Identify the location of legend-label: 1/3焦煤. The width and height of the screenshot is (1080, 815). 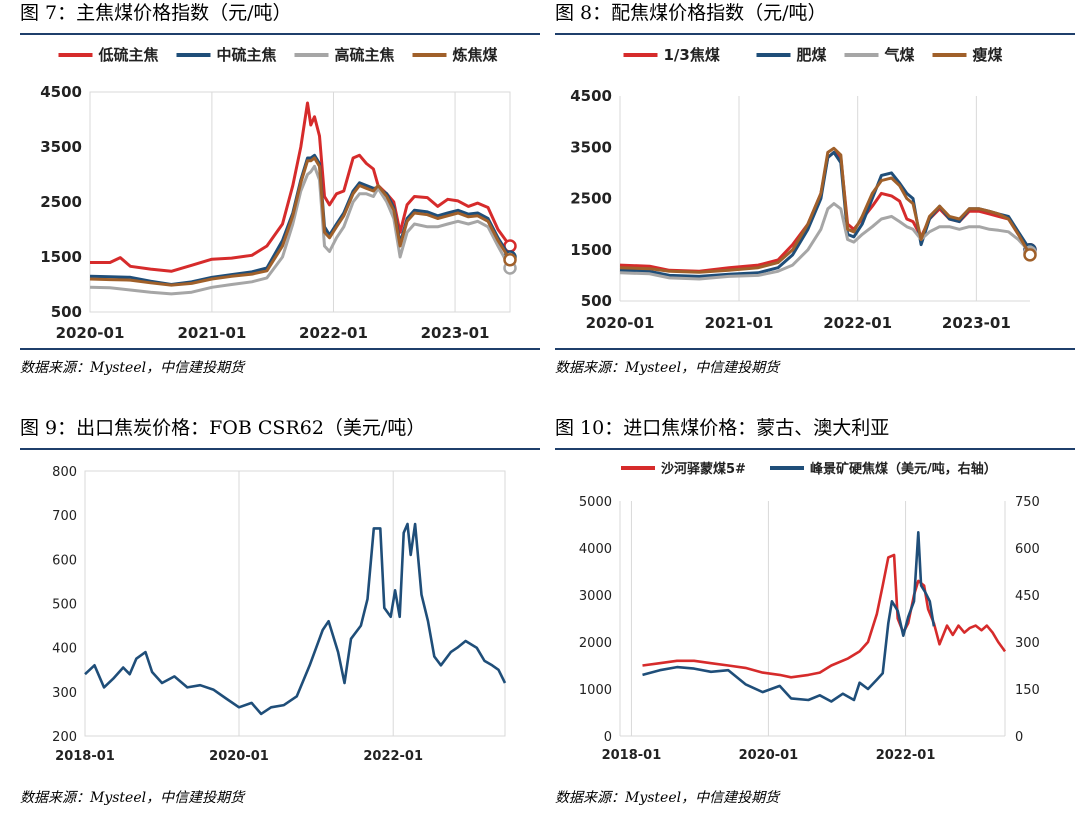
(692, 55).